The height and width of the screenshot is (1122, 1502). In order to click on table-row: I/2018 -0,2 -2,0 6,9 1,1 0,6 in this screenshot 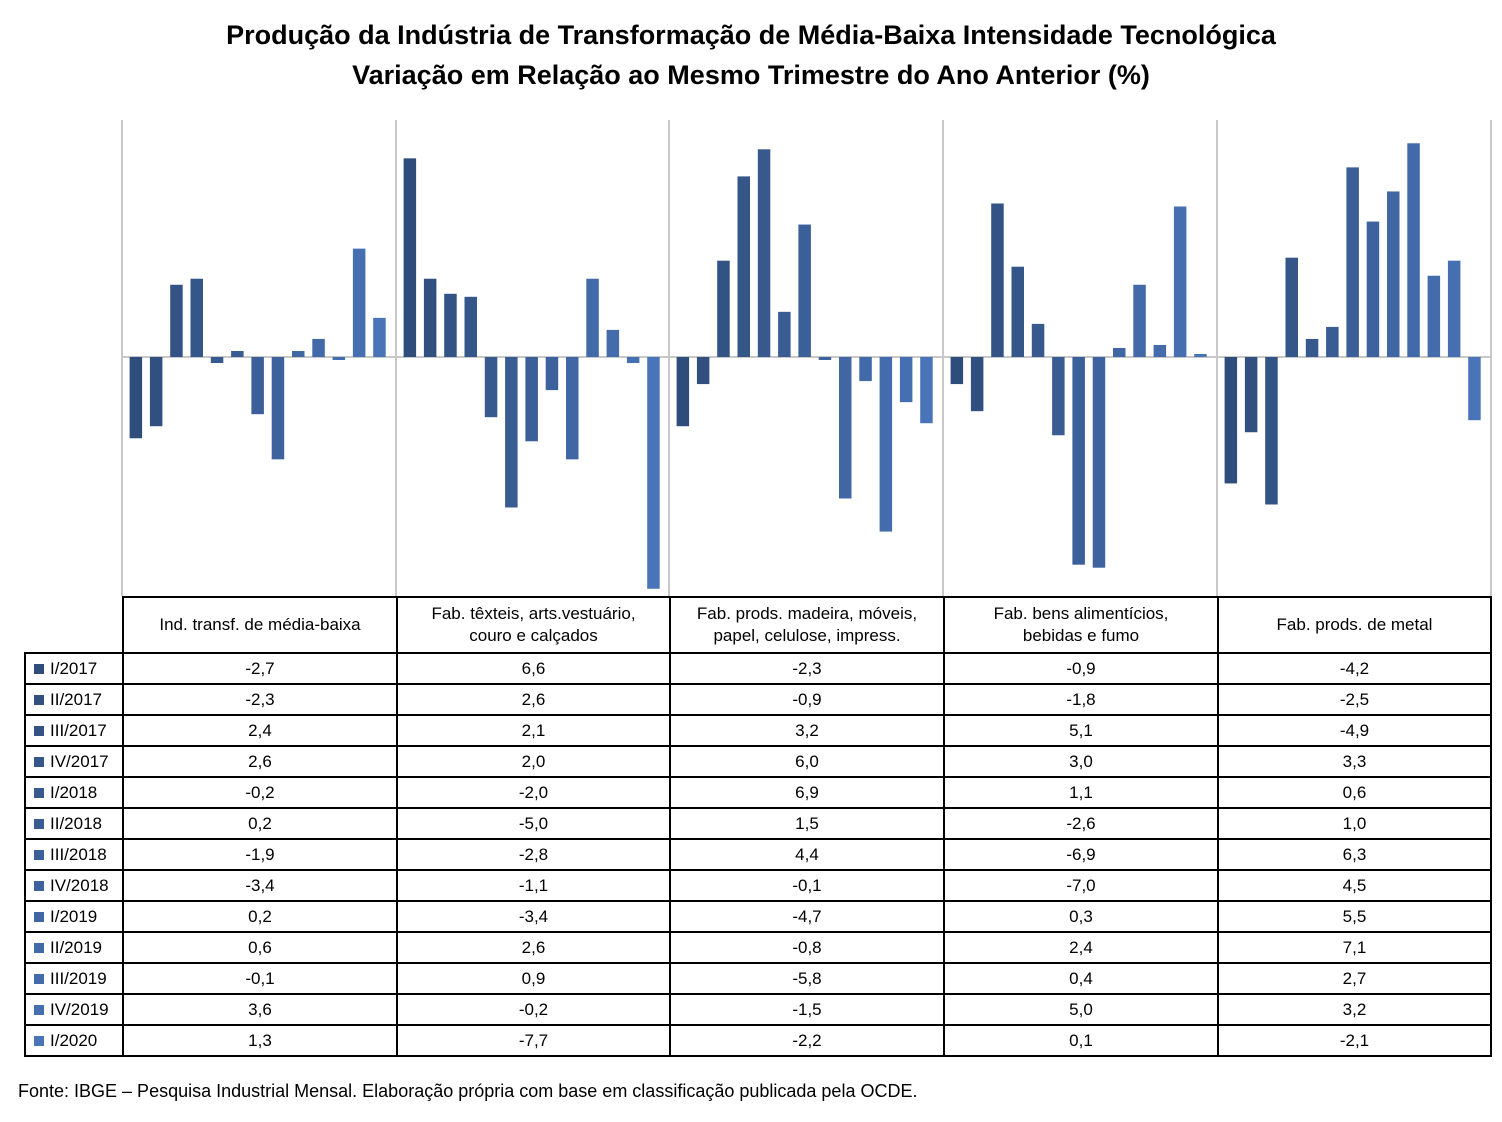, I will do `click(758, 792)`.